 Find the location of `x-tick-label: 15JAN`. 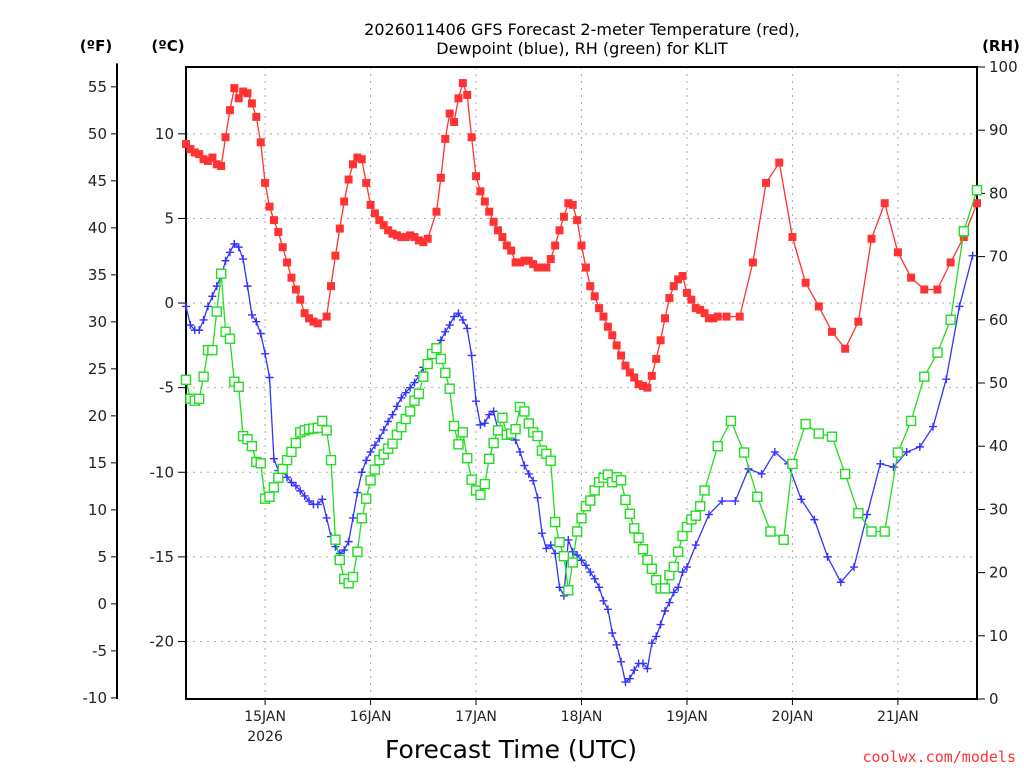

x-tick-label: 15JAN is located at coordinates (265, 717).